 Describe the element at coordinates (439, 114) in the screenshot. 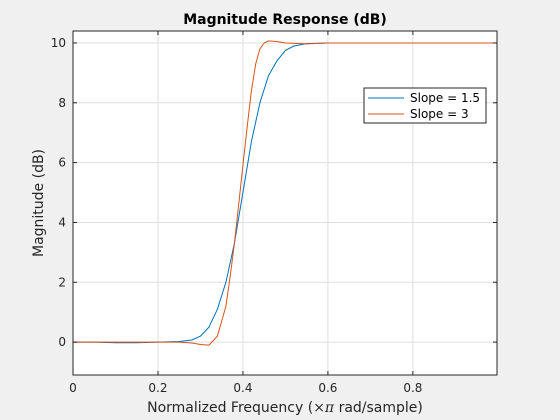

I see `legend-label-2: Slope = 3` at that location.